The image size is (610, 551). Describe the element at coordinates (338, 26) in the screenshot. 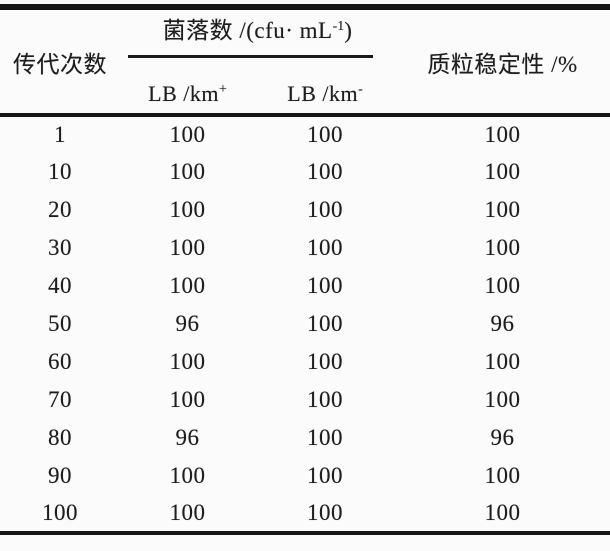

I see `colony-exponent: -1` at that location.